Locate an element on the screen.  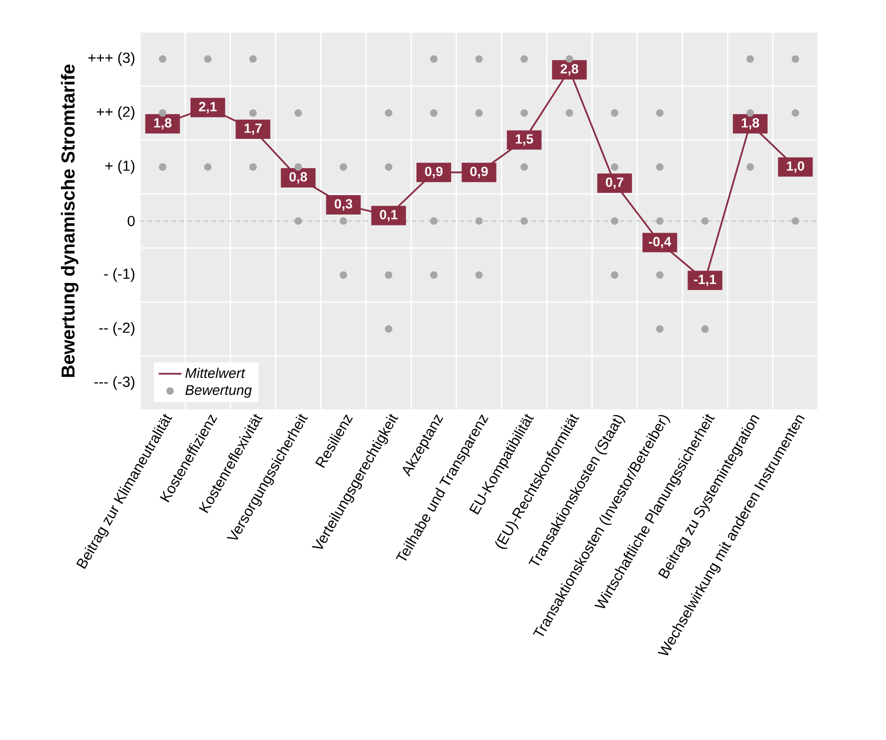
y-axis-title: Bewertung dynamische Stromtarife is located at coordinates (69, 220).